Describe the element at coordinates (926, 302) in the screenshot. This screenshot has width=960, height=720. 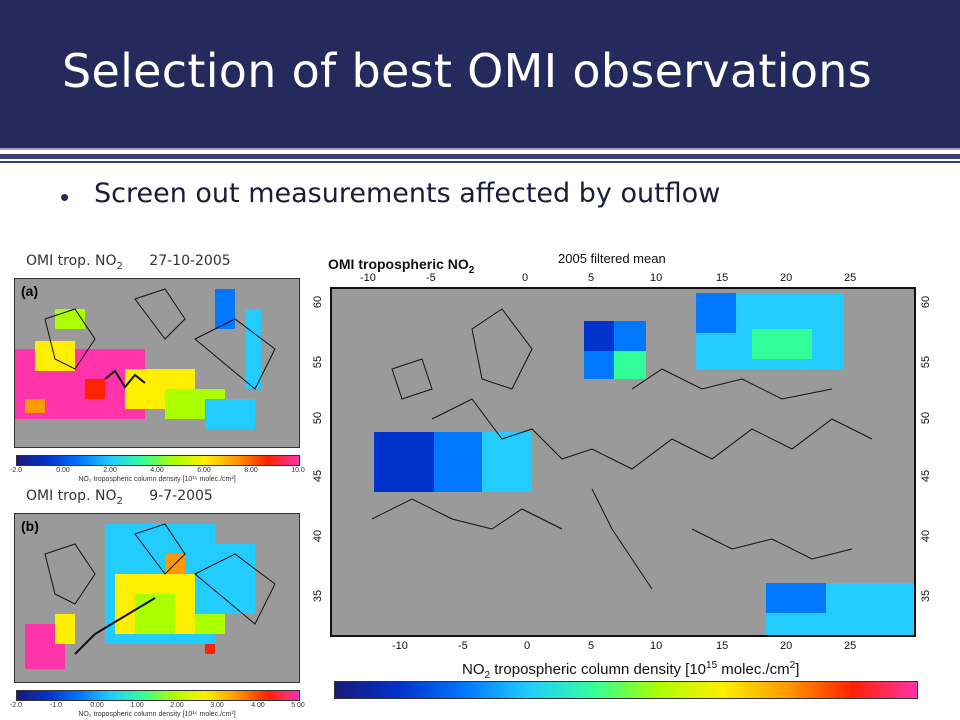
I see `y-tick-right: 60` at that location.